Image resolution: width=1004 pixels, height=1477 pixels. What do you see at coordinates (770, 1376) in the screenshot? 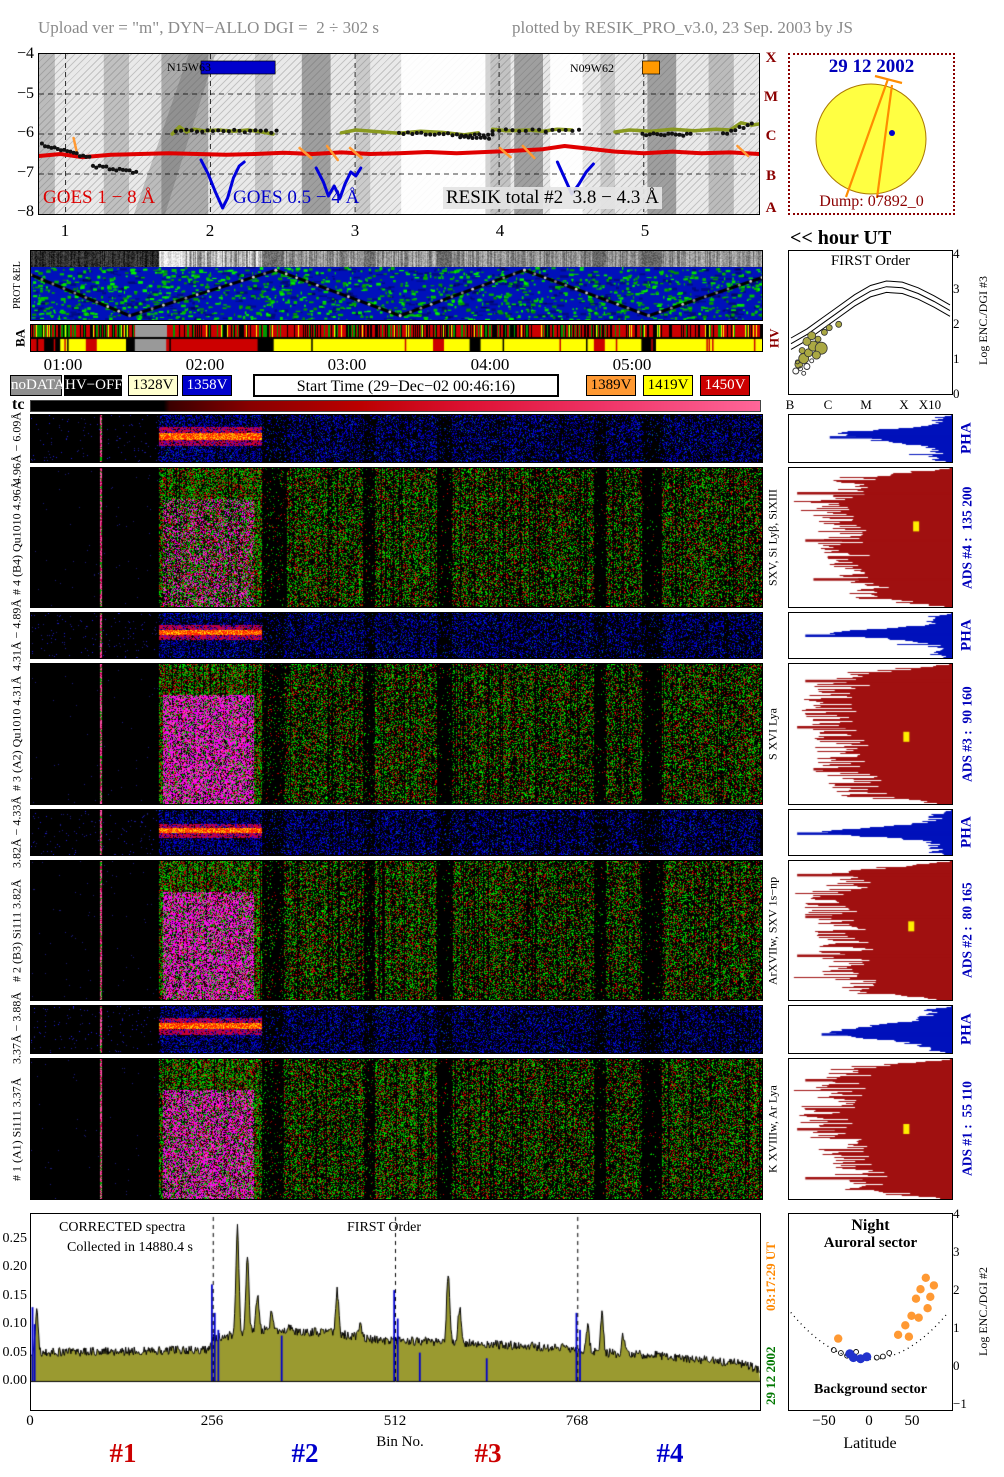
I see `side-date-label: 29 12 2002` at bounding box center [770, 1376].